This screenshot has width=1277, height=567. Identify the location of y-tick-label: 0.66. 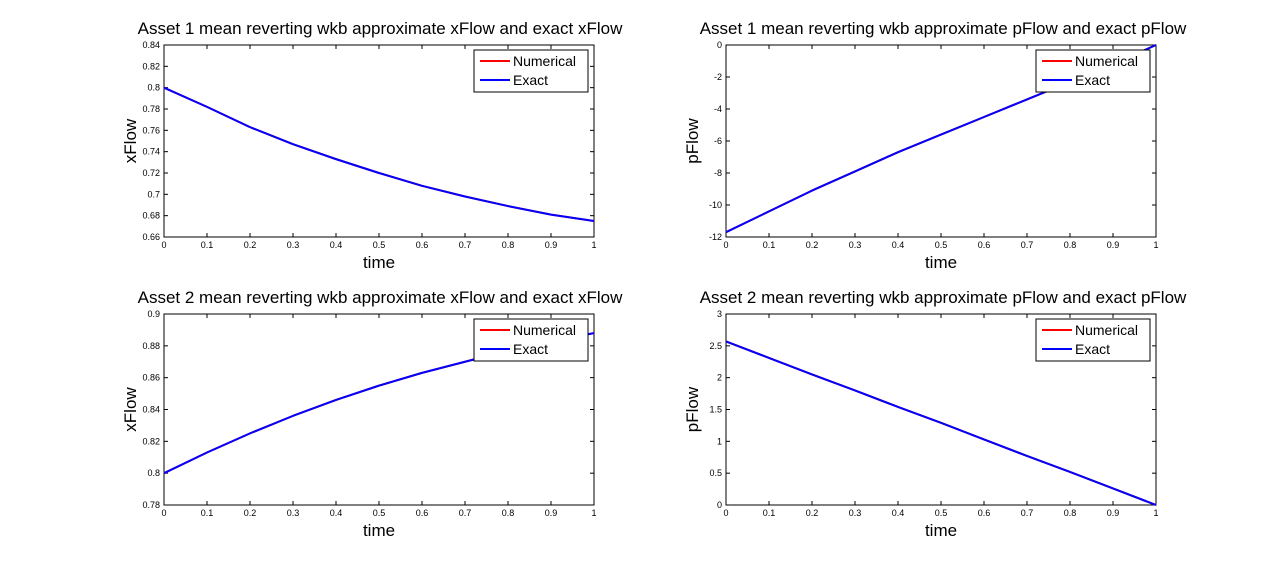
(151, 237).